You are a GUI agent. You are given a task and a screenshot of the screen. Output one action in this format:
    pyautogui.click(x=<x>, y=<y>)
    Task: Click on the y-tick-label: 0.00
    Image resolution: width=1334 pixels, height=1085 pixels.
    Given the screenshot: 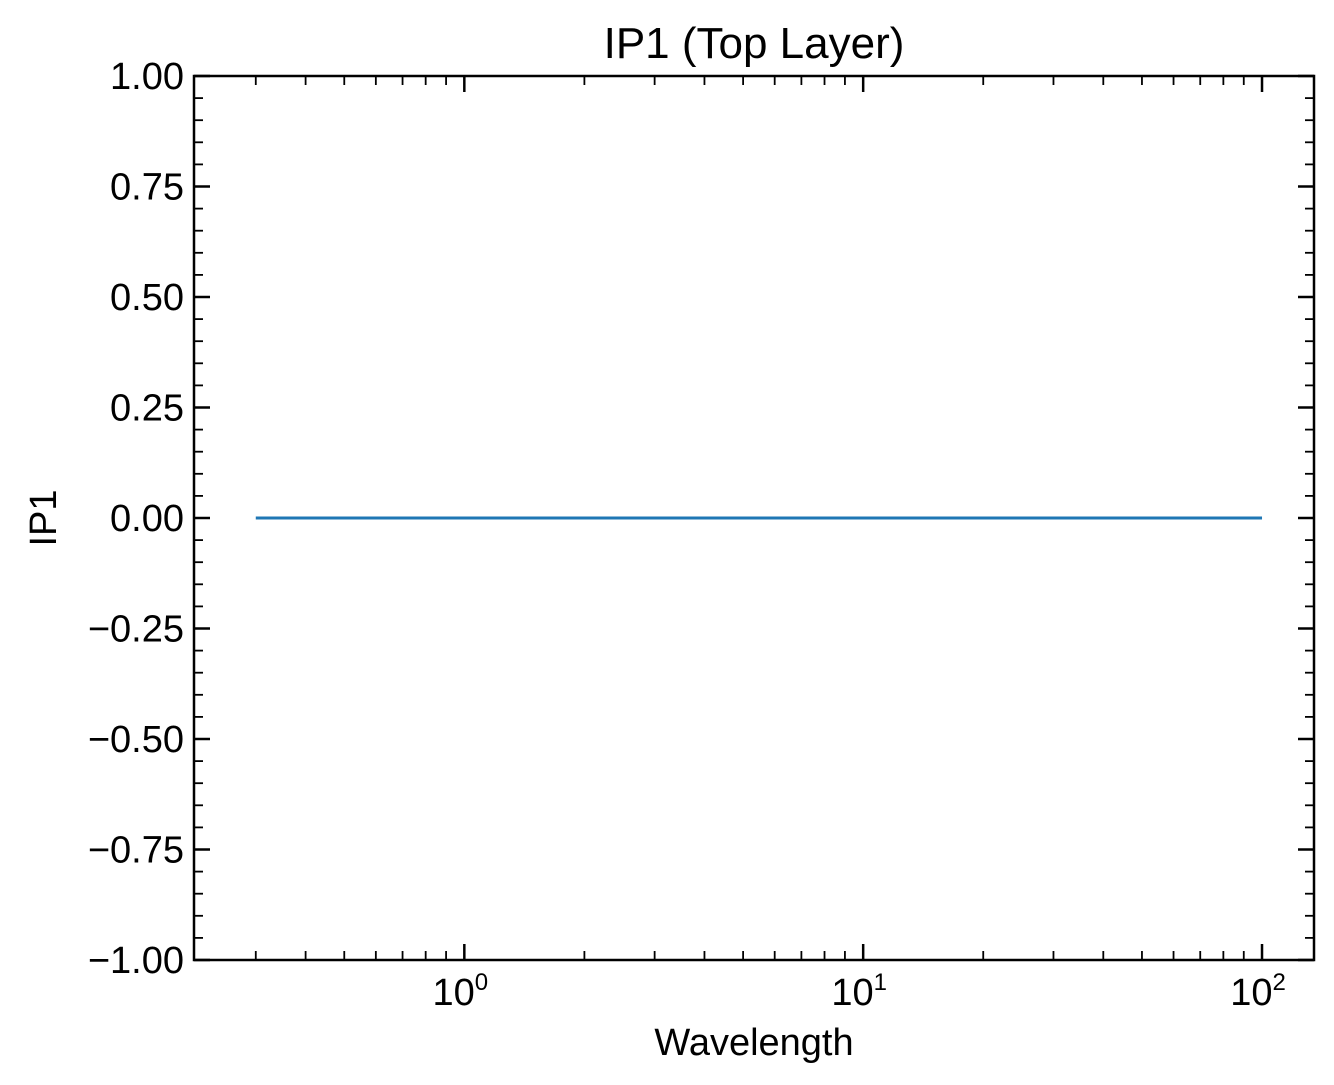 What is the action you would take?
    pyautogui.click(x=147, y=519)
    